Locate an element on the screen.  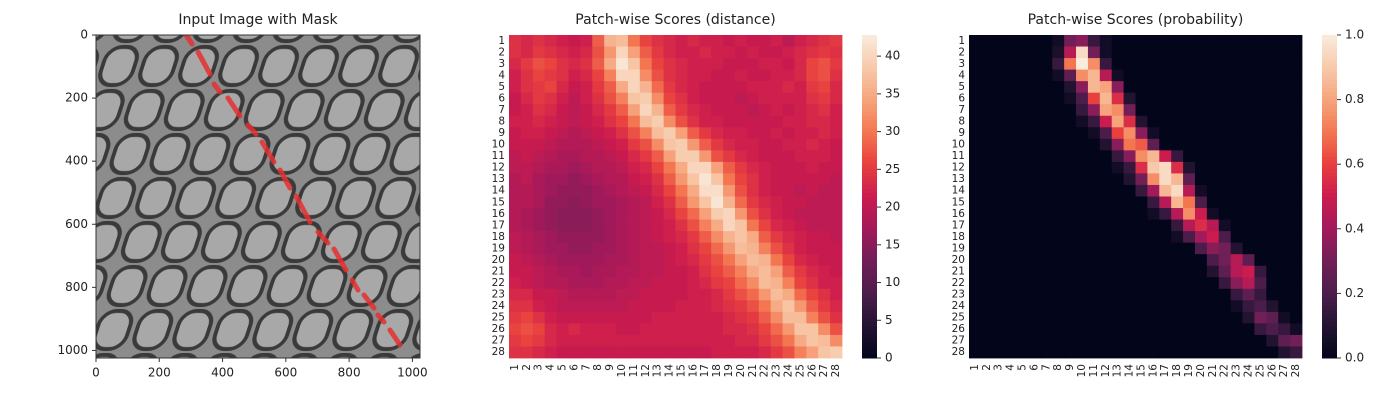
x-tick-label: 21 is located at coordinates (753, 370).